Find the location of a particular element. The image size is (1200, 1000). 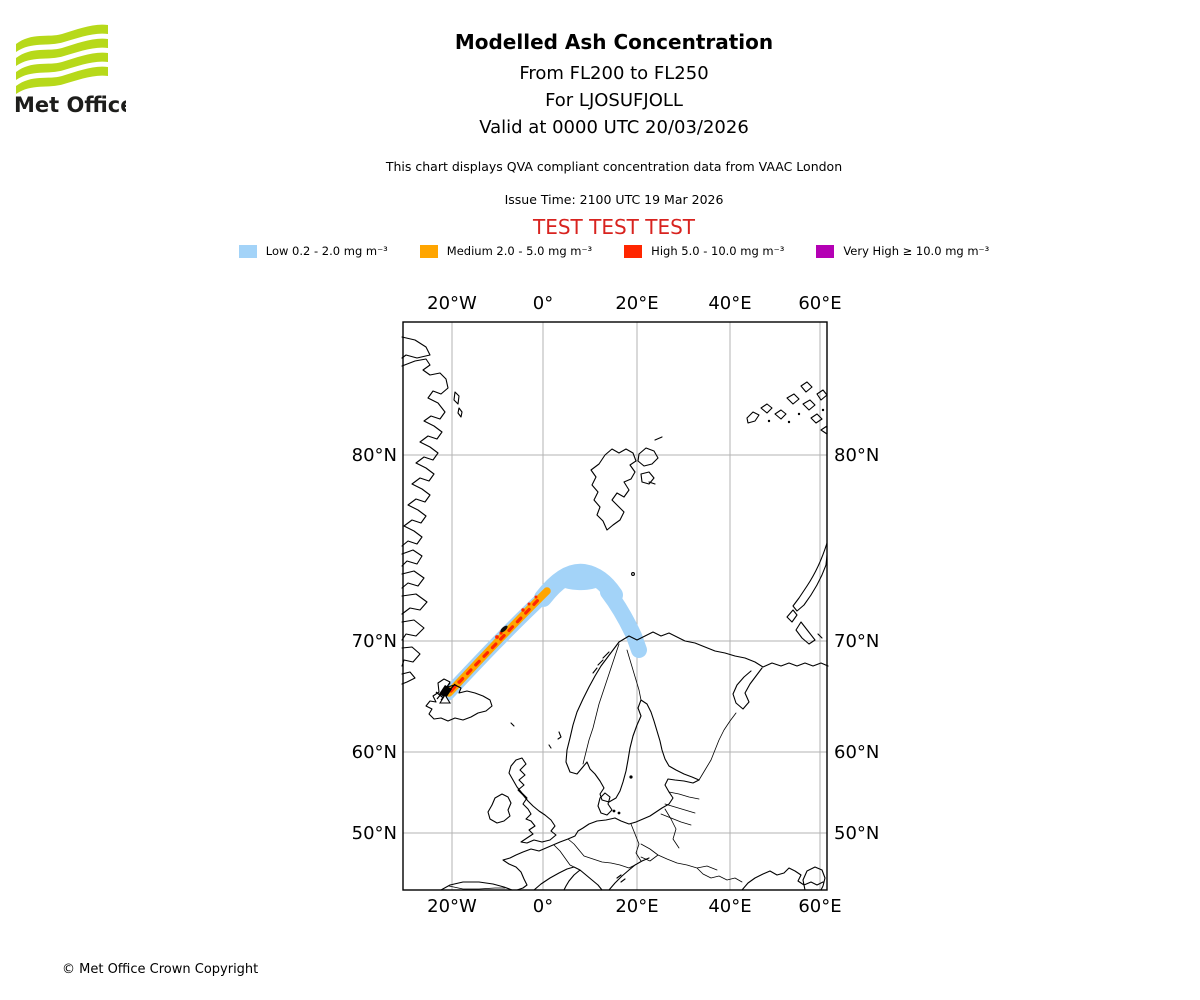

coast-greenland-islands is located at coordinates (458, 404).